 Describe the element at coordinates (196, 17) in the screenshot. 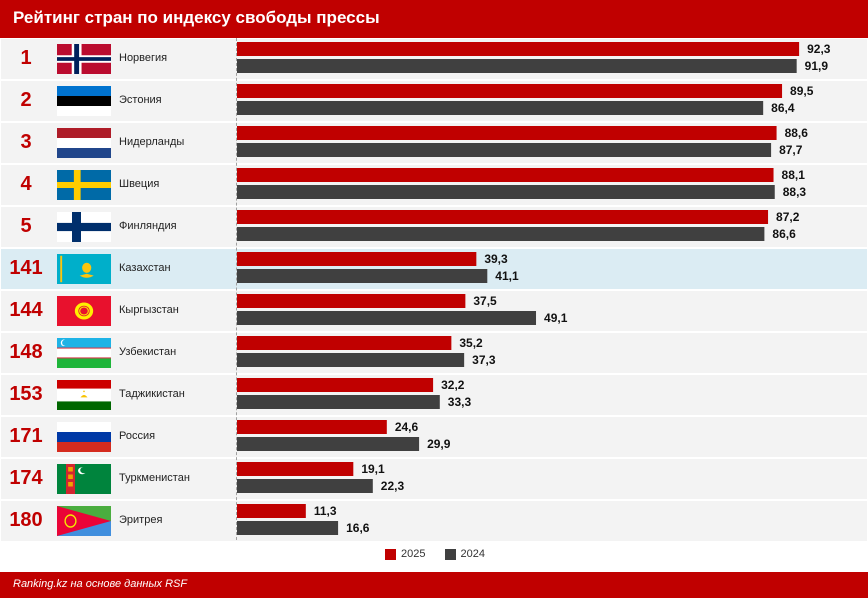

I see `chart-title: Рейтинг стран по индексу свободы прессы` at that location.